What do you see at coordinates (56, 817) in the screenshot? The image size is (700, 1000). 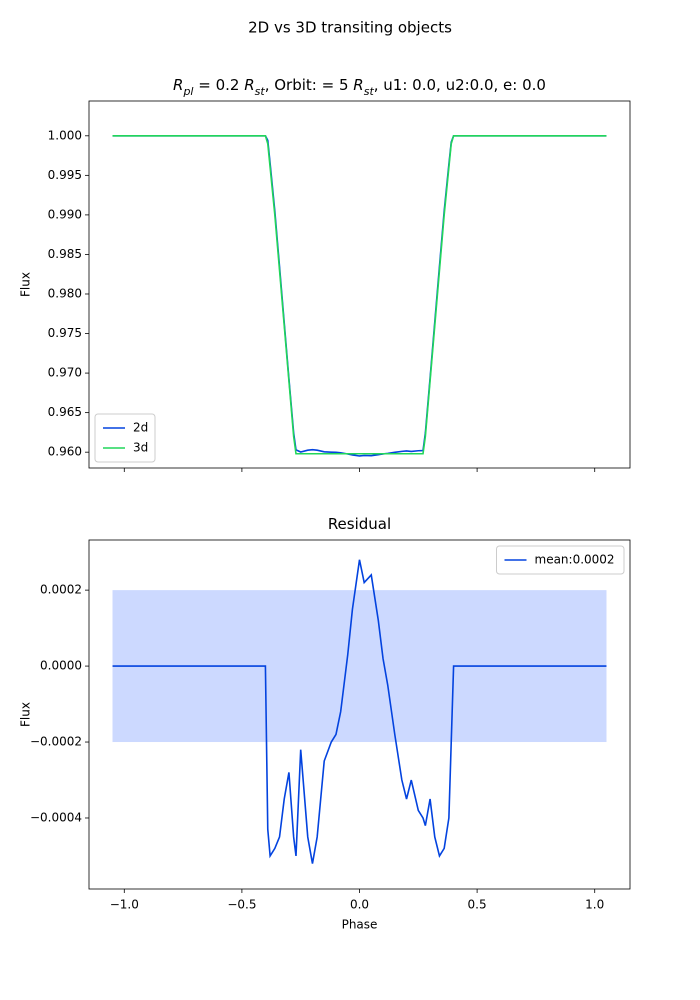 I see `y-tick-label: −0.0004` at bounding box center [56, 817].